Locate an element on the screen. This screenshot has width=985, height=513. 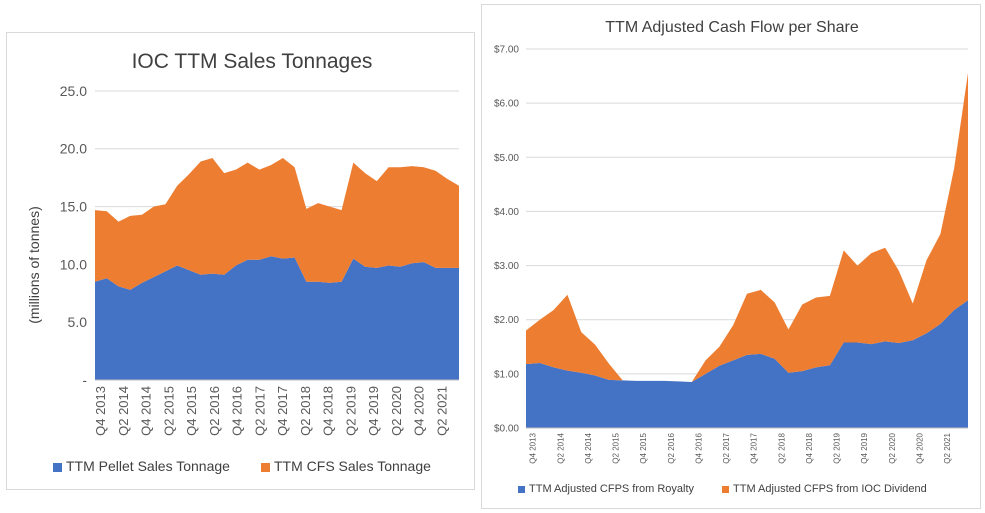
y-tick-label: $4.00 is located at coordinates (506, 212).